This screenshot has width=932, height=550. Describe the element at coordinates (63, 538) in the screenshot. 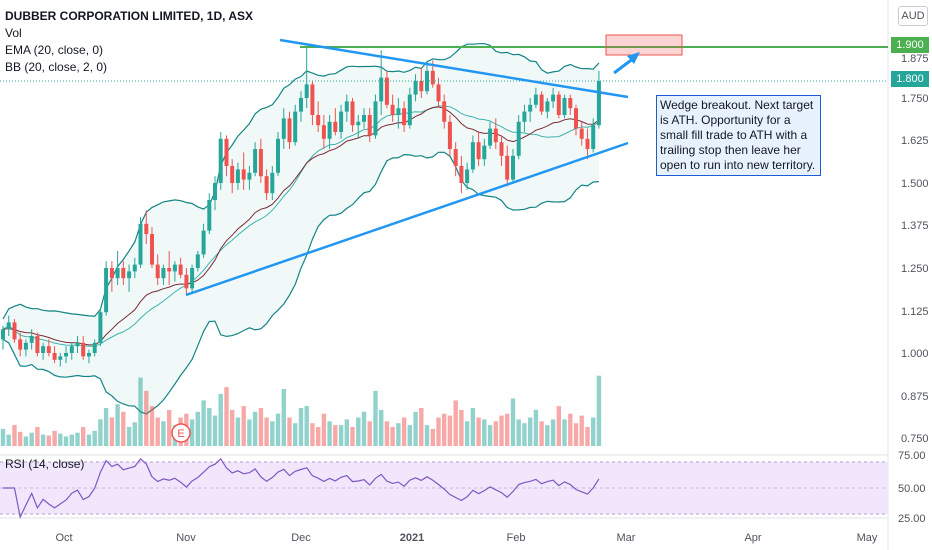

I see `time-tick-label: Oct` at that location.